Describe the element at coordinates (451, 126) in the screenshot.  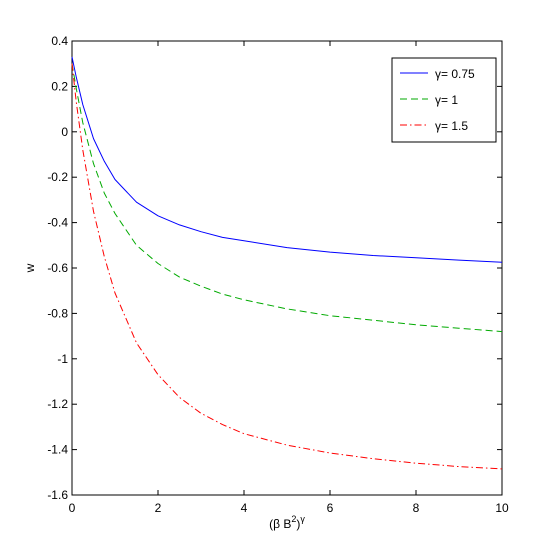
I see `legend-label-series-2: γ= 1.5` at that location.